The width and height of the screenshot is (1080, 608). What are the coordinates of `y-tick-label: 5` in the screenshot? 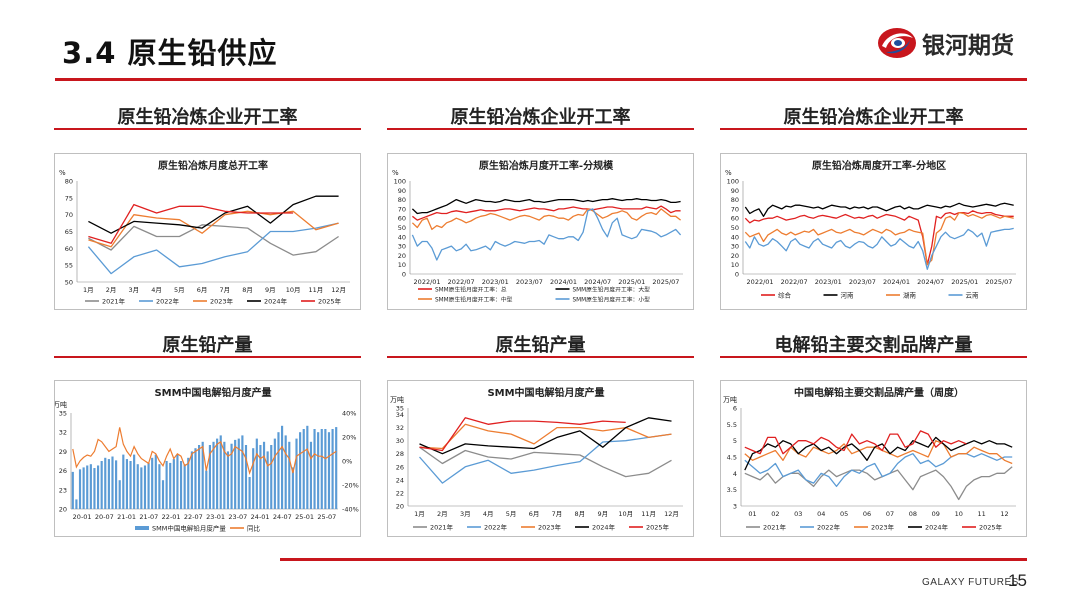 It's located at (735, 441).